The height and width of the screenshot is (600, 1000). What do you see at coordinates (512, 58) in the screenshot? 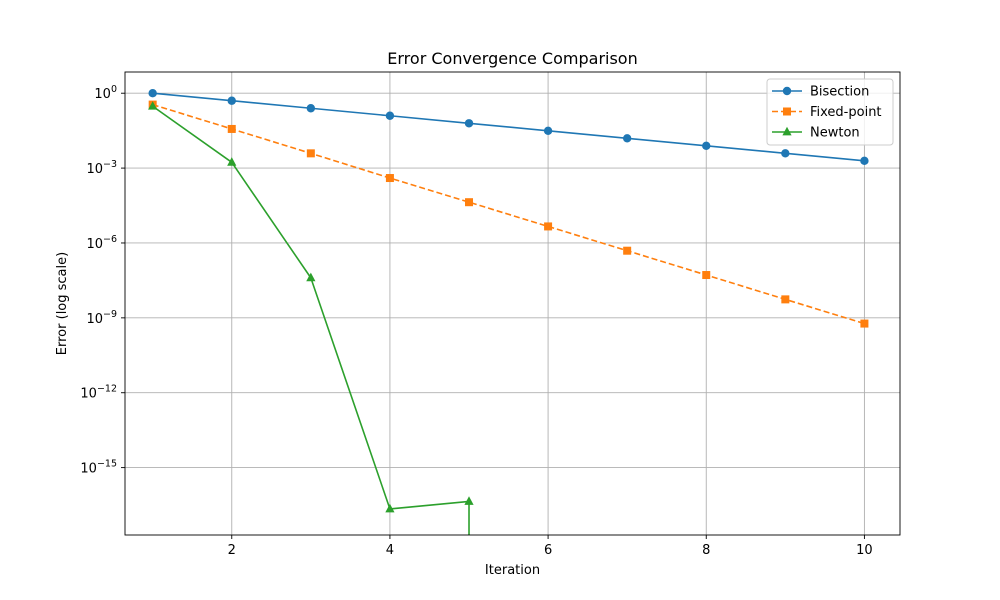
I see `chart-title: Error Convergence Comparison` at bounding box center [512, 58].